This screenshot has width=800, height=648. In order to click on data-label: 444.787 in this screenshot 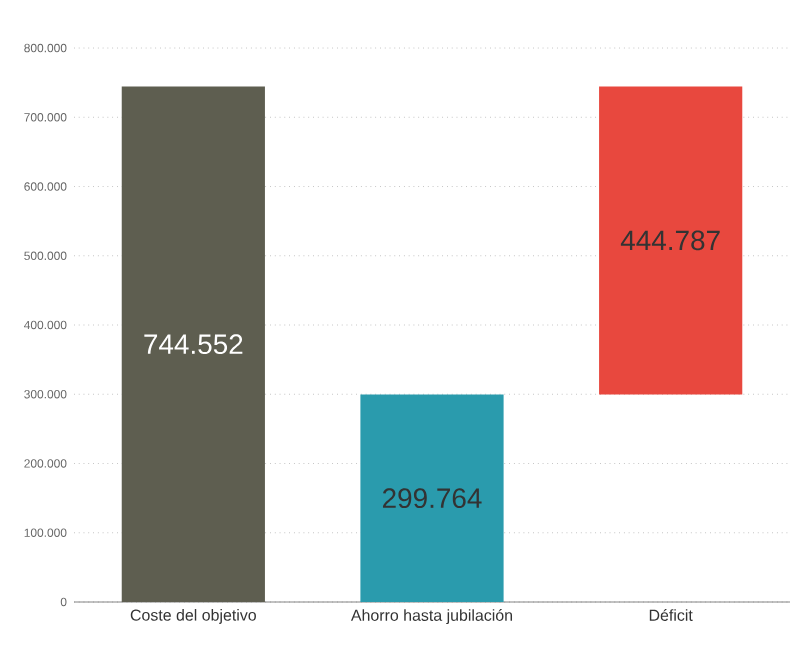, I will do `click(670, 240)`.